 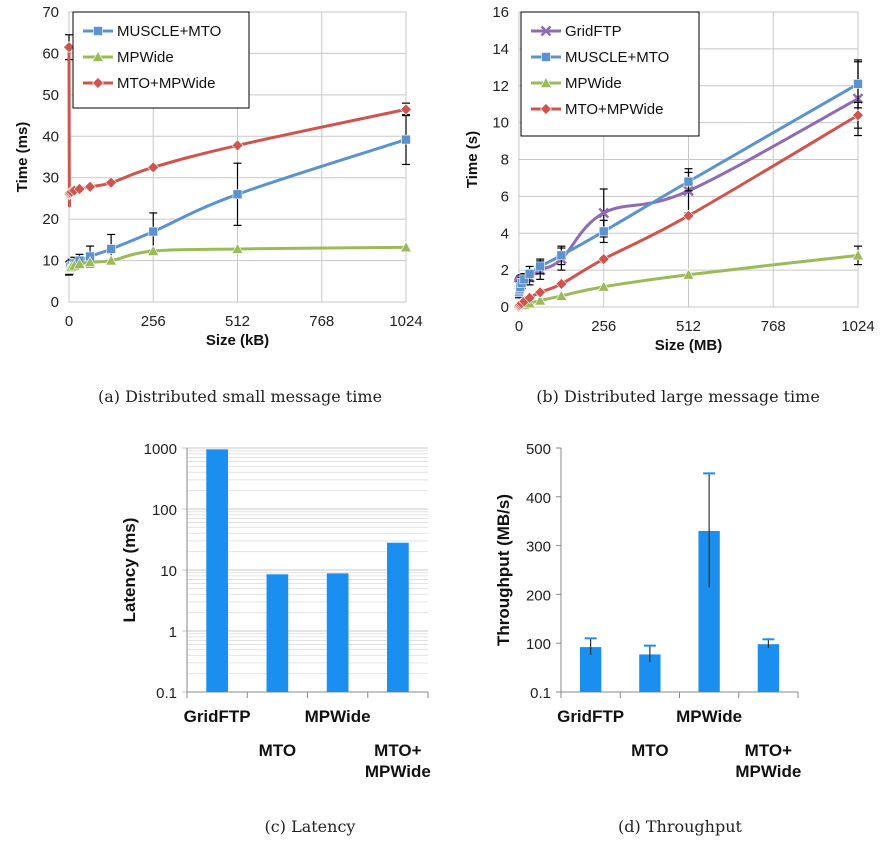 I want to click on y-tick-label: 1000, so click(x=160, y=449).